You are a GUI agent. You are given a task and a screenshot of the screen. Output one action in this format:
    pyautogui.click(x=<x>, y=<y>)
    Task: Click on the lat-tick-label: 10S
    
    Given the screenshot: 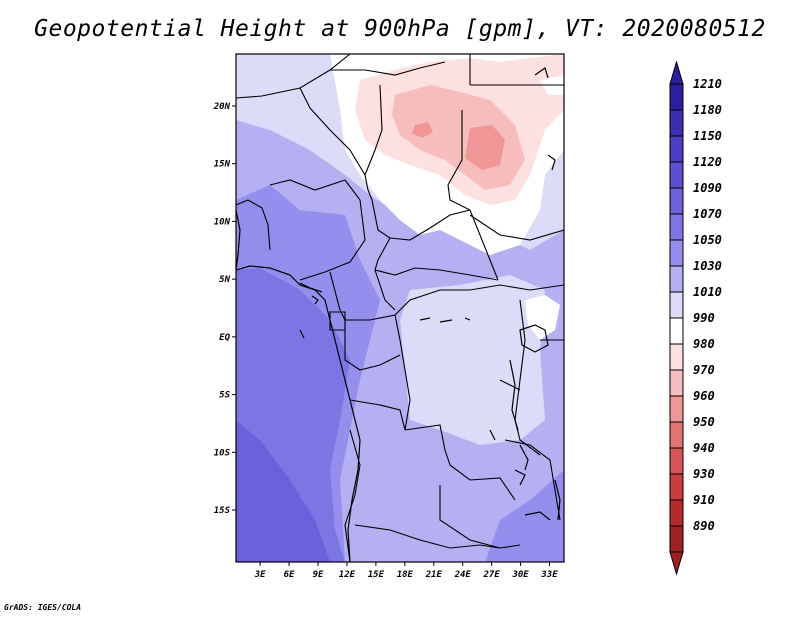 What is the action you would take?
    pyautogui.click(x=222, y=453)
    